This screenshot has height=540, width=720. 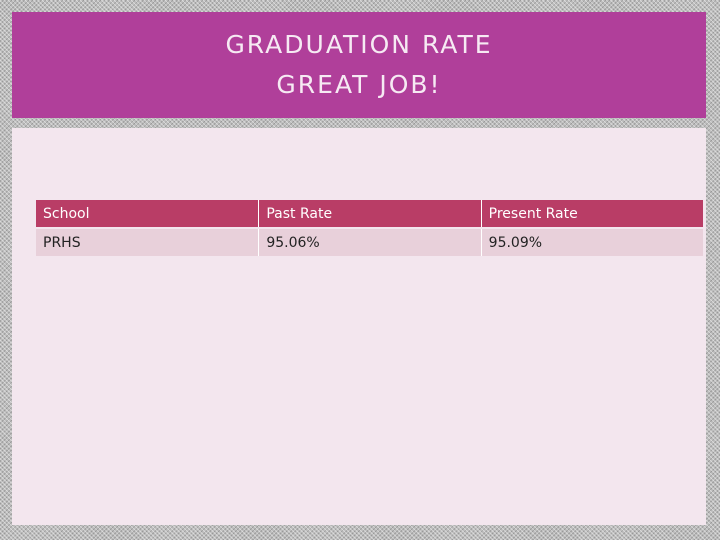 I want to click on table-cell: 95.06%, so click(x=369, y=242).